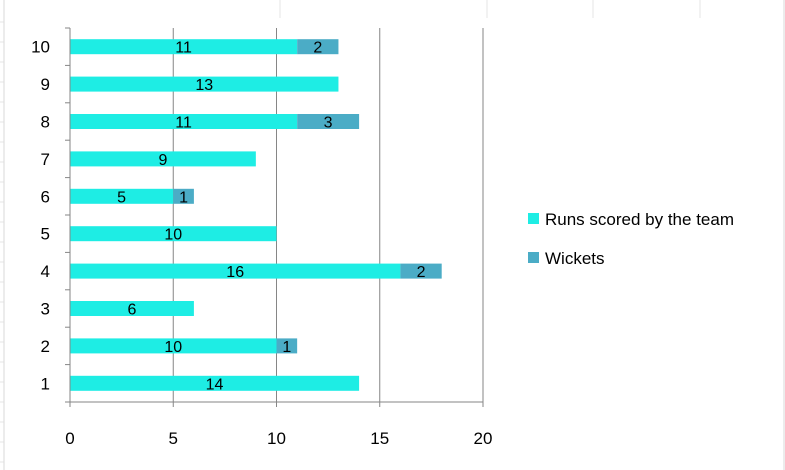  I want to click on x-axis-tick-labels: 0 5 10 15 20, so click(278, 438).